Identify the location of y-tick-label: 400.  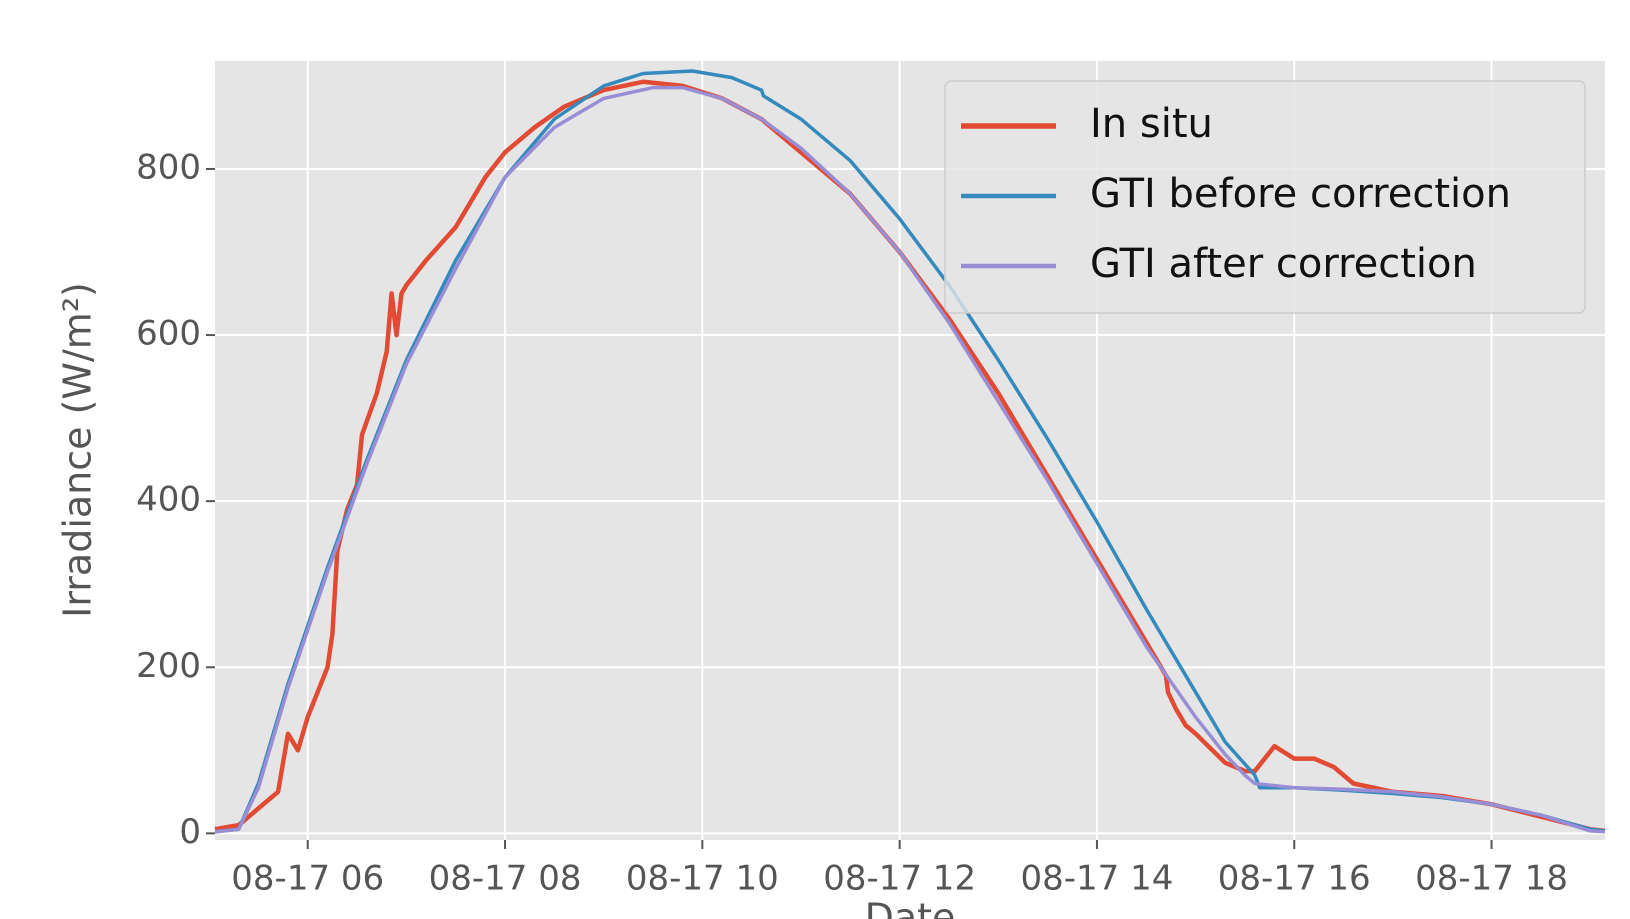
(168, 500).